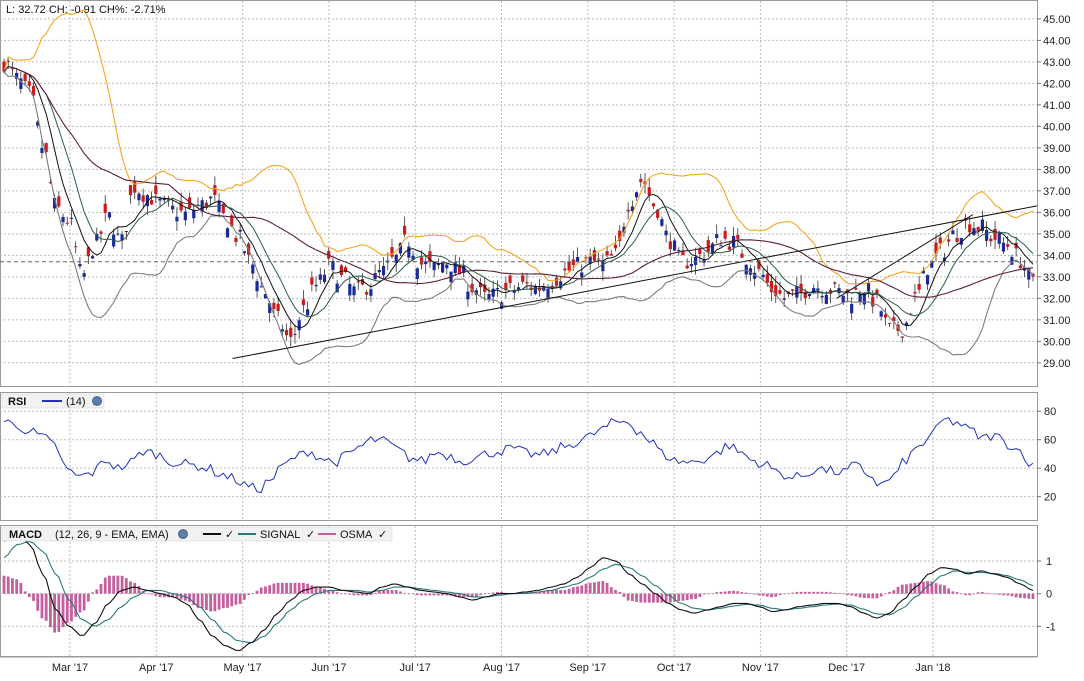  Describe the element at coordinates (229, 535) in the screenshot. I see `macd-toggle-check-icon: ✓` at that location.